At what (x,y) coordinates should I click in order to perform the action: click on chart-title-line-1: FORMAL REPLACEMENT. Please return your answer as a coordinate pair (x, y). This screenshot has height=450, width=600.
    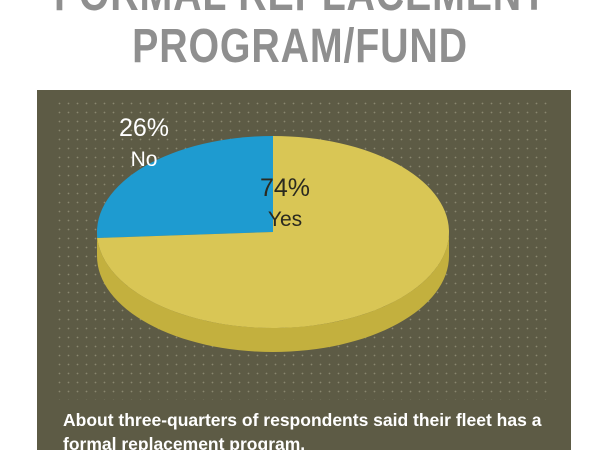
    Looking at the image, I should click on (300, 9).